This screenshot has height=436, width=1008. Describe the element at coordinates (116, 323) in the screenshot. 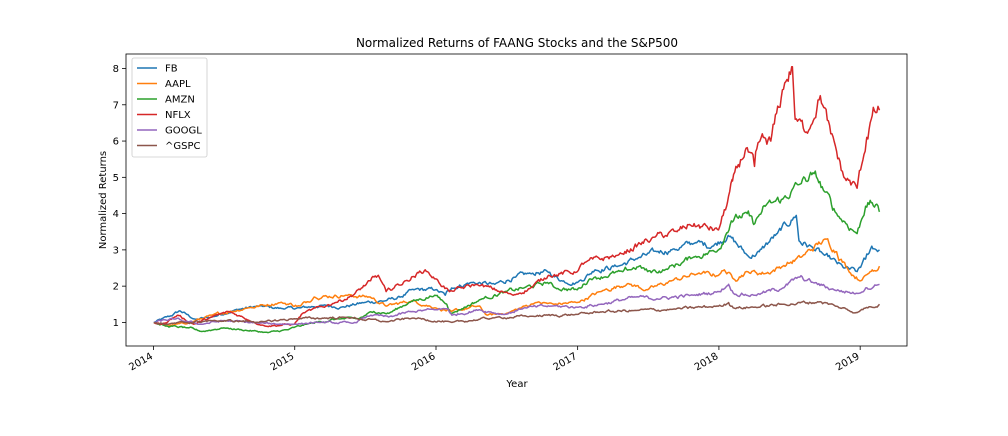

I see `y-tick-label: 1` at that location.